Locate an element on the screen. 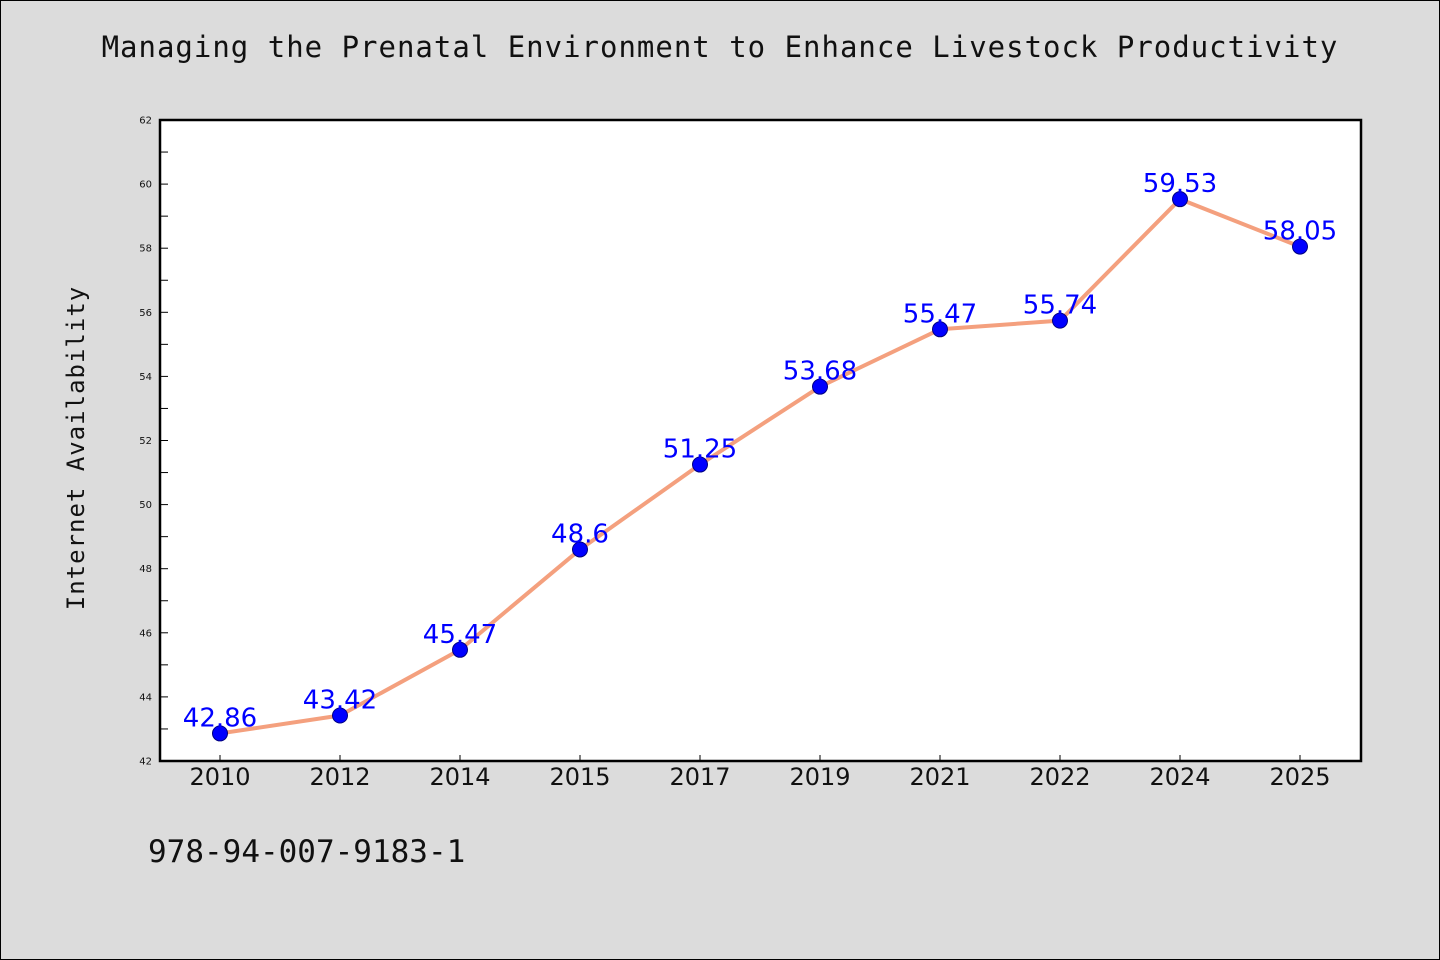 This screenshot has width=1440, height=960. y-axis-ticks: 42 44 46 48 50 52 54 56 58 60 62 is located at coordinates (153, 442).